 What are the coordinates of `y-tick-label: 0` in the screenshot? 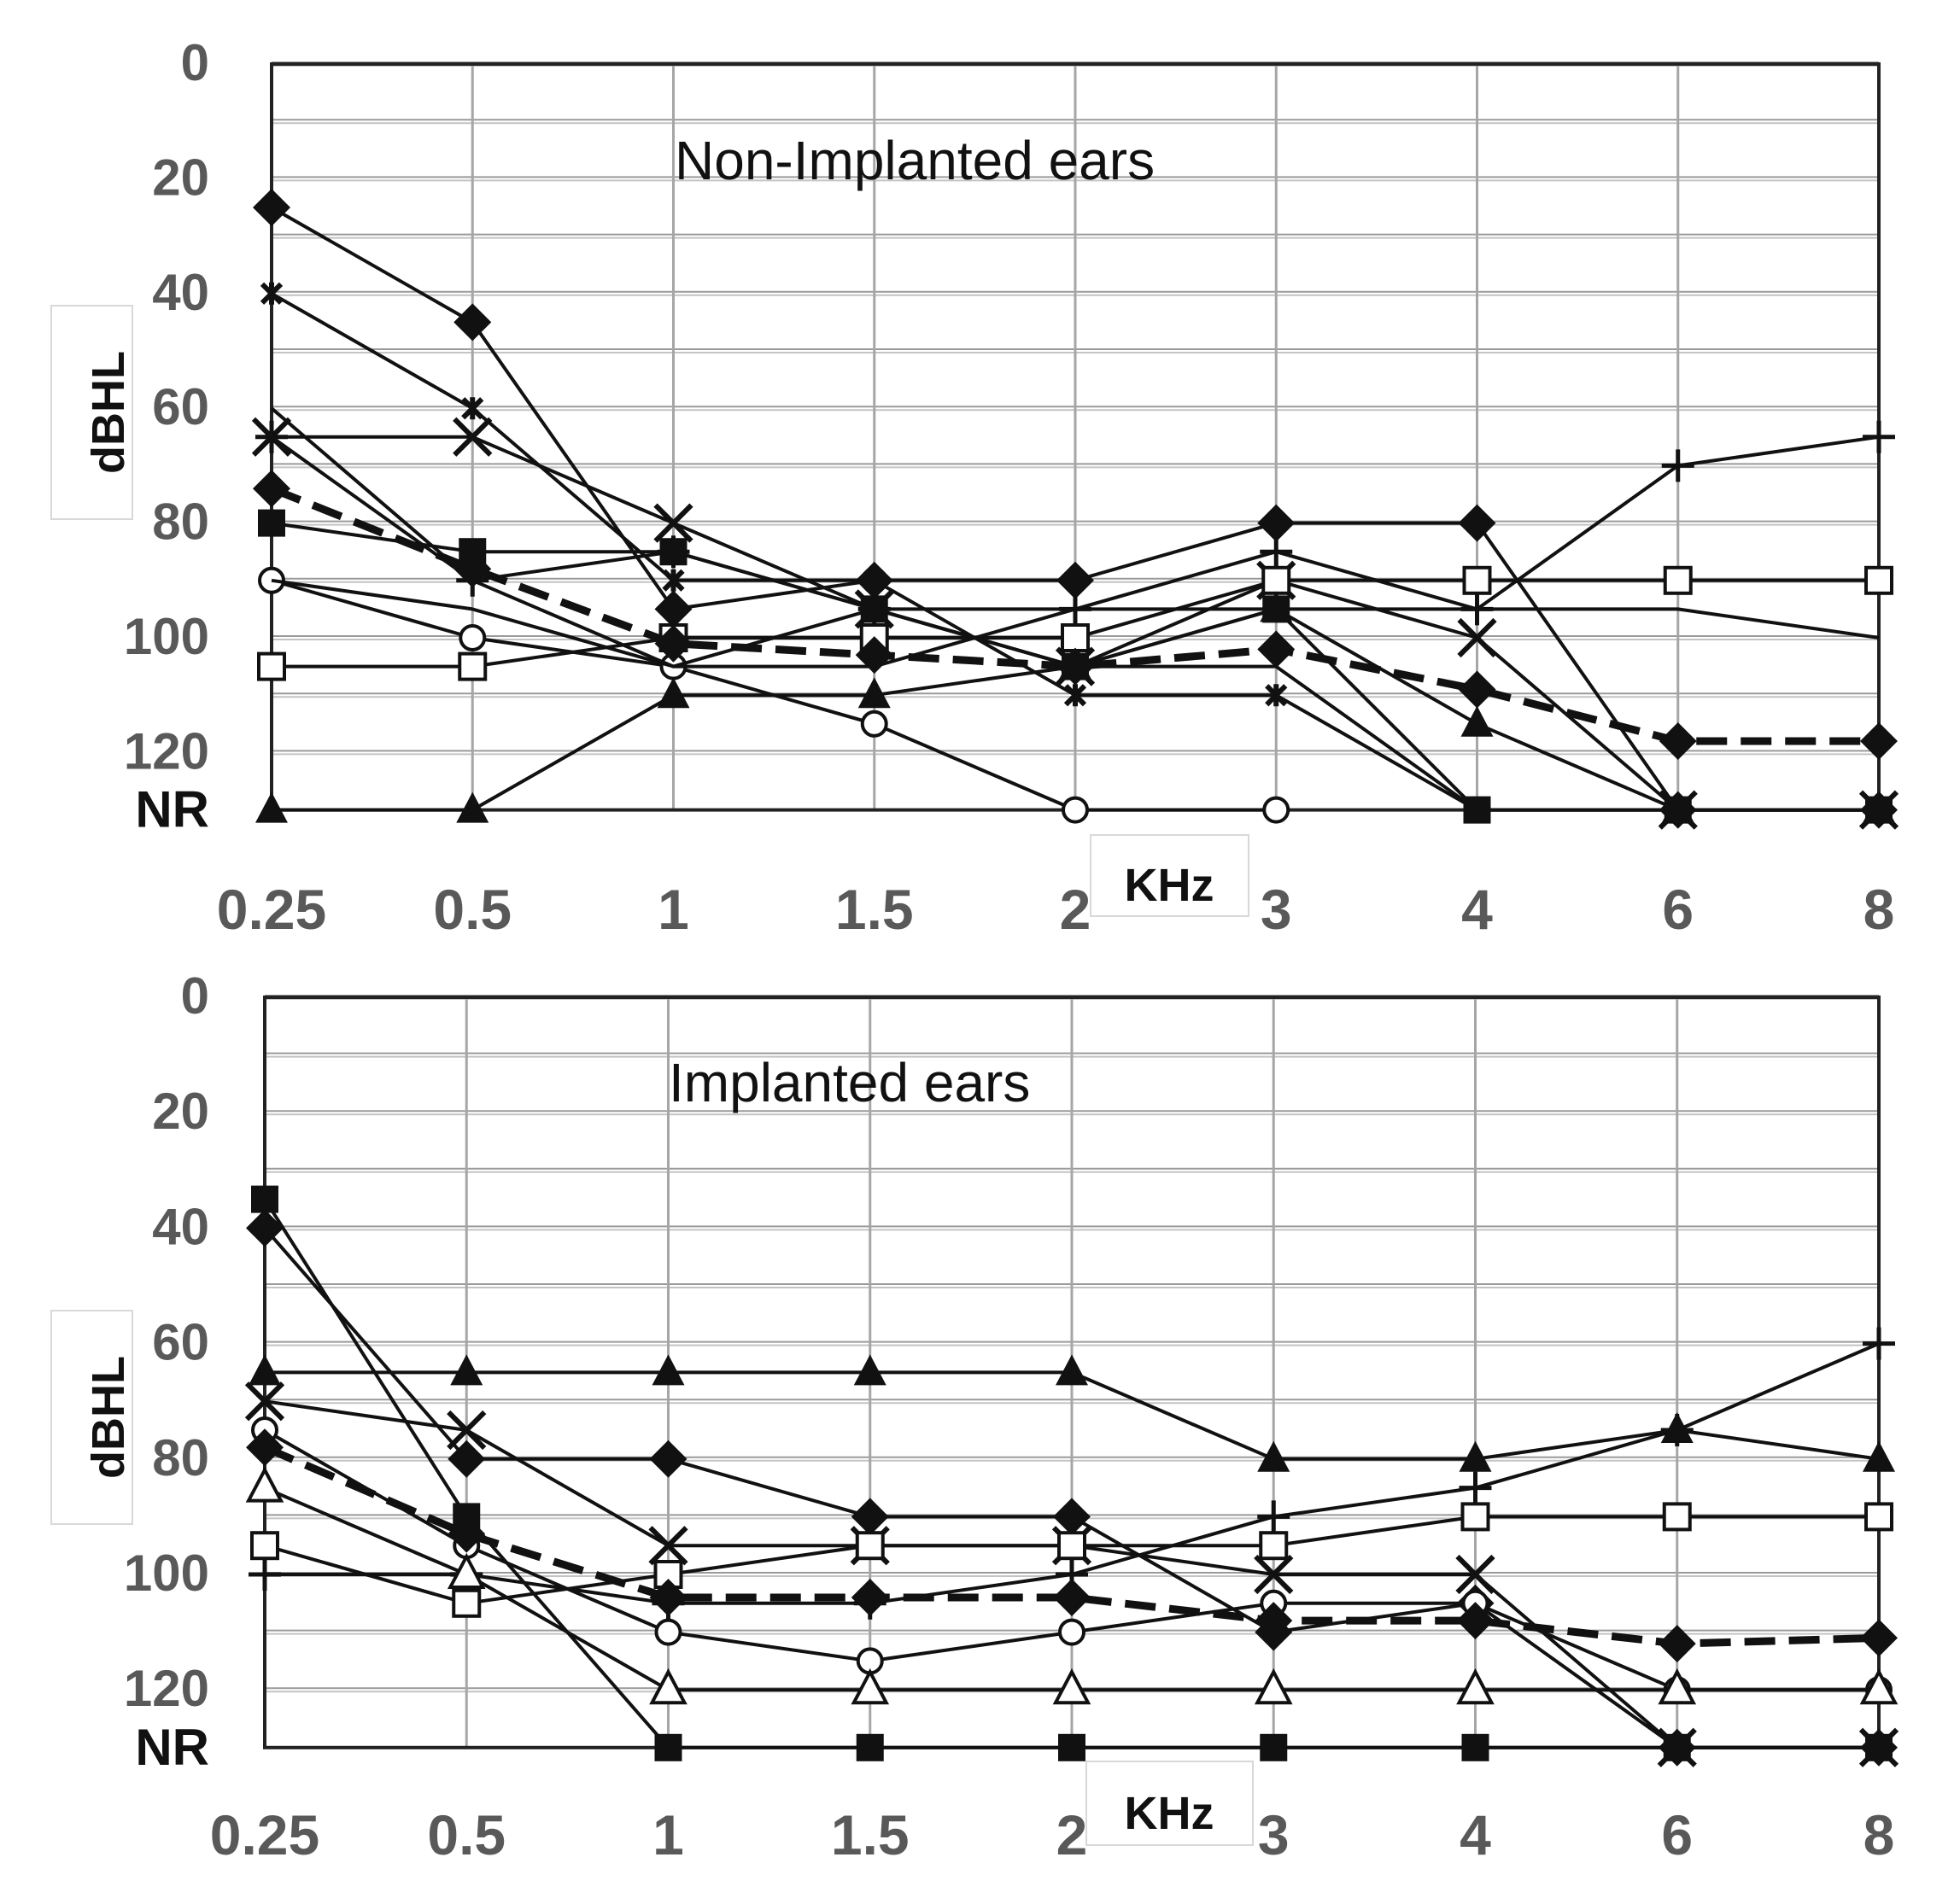 It's located at (195, 996).